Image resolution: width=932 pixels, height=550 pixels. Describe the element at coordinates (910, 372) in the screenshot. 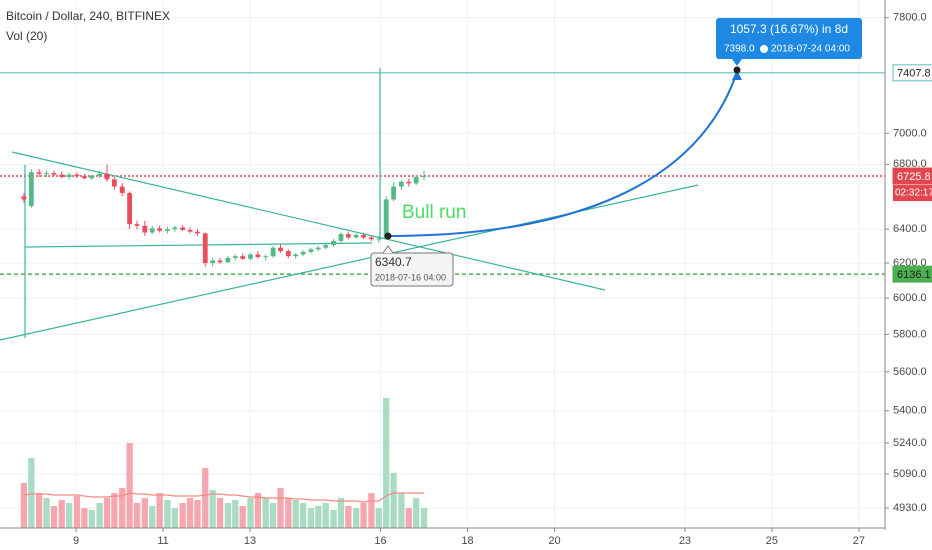

I see `y-tick-label: 5600.0` at that location.